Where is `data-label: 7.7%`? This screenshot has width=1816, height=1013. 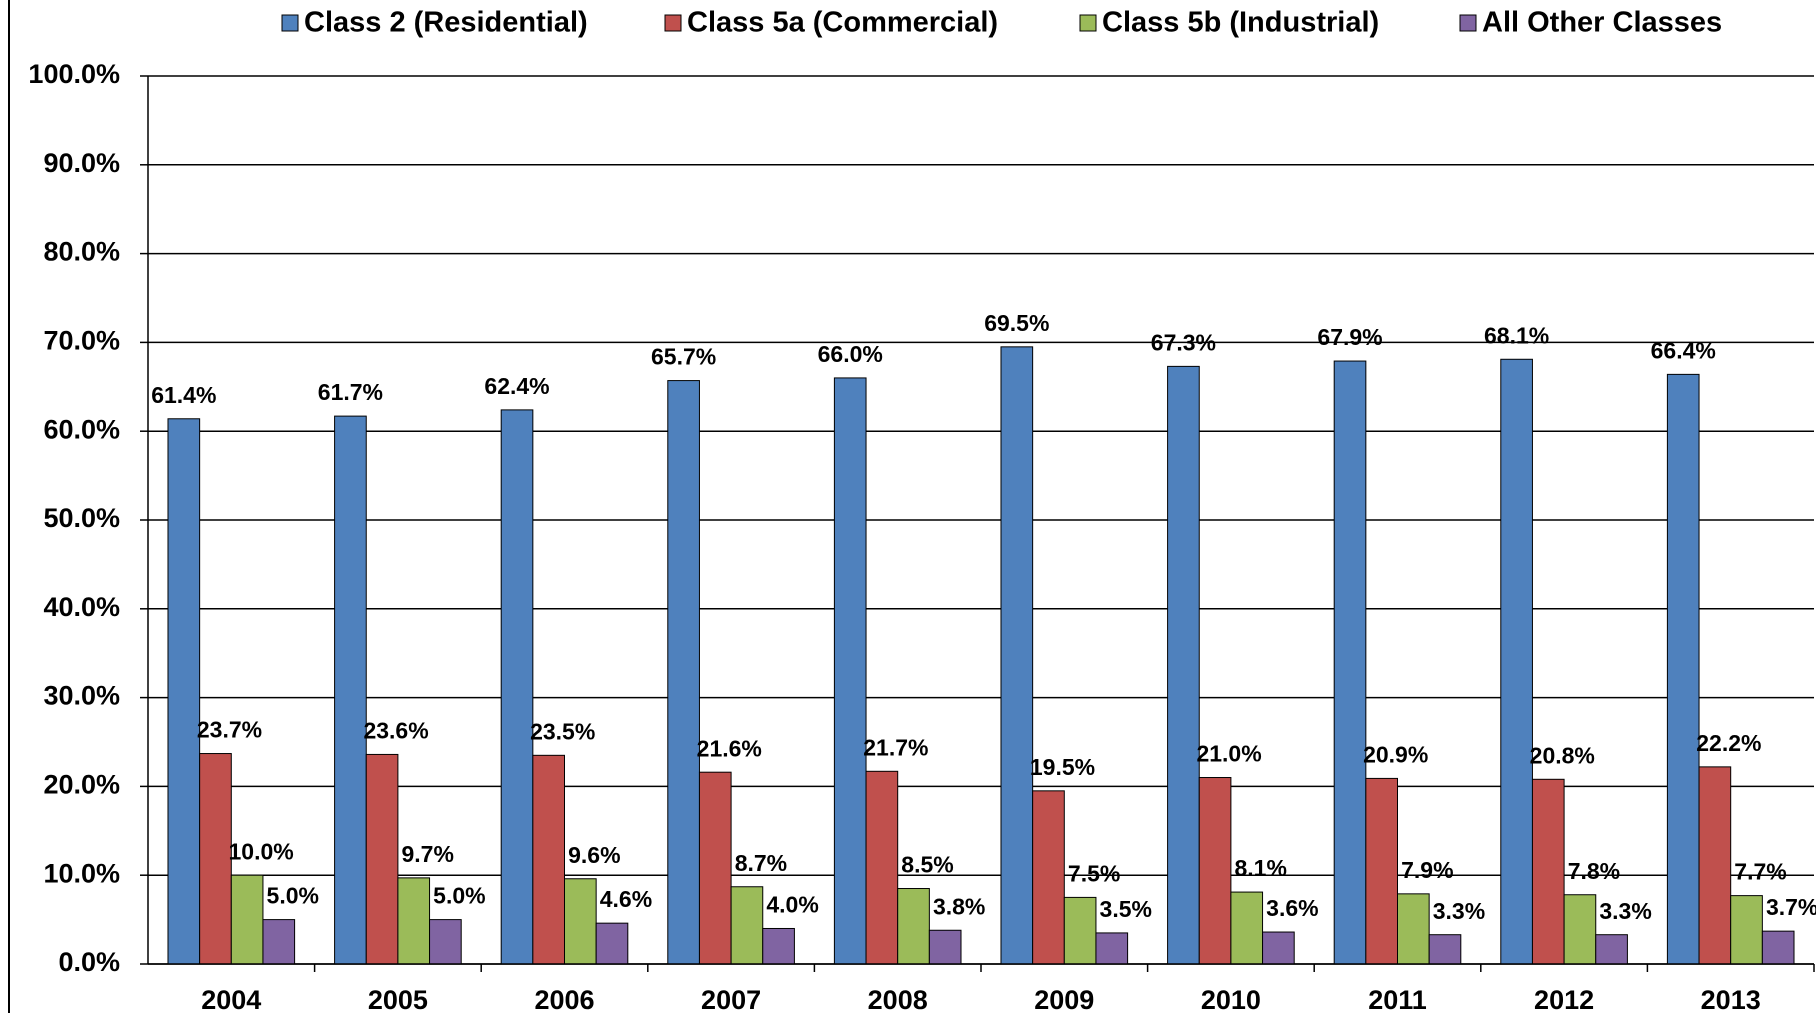 data-label: 7.7% is located at coordinates (1760, 872).